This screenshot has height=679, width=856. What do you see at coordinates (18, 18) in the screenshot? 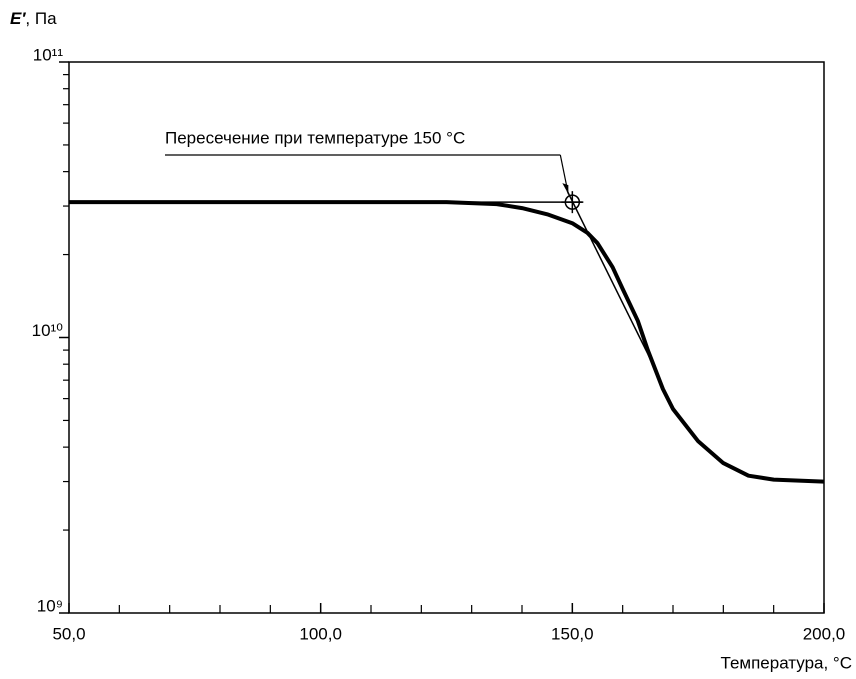
I see `y-label-symbol: E′` at bounding box center [18, 18].